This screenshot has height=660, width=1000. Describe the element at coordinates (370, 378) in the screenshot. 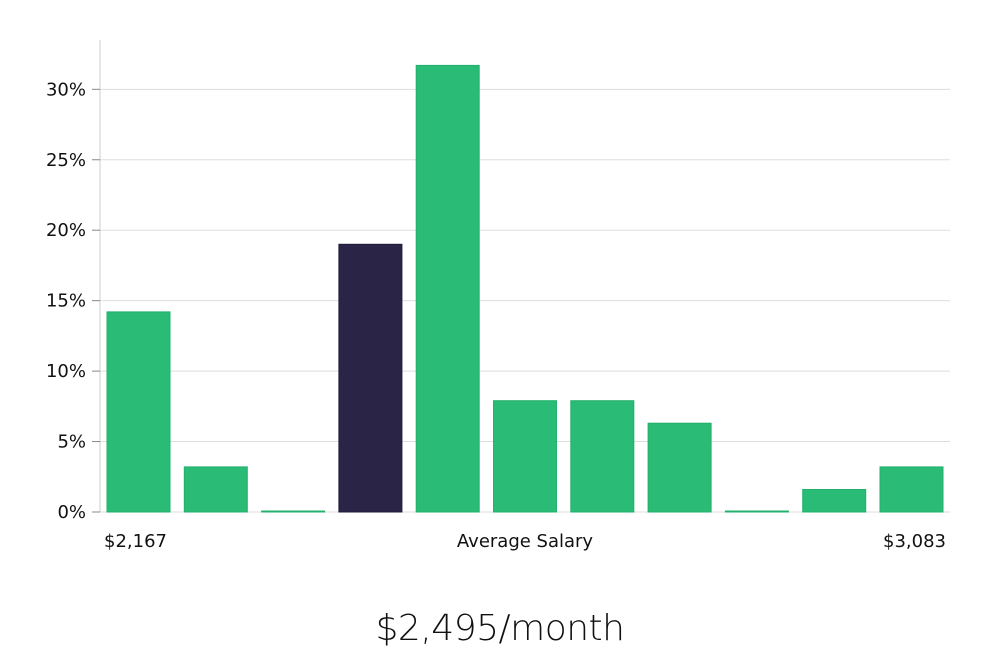

I see `bar-highlighted` at that location.